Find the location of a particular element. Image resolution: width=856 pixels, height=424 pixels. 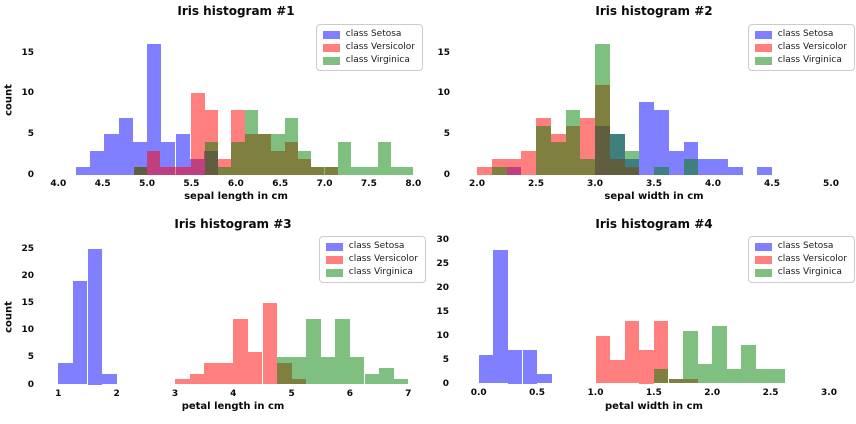

x-tick-label: 6.0 is located at coordinates (235, 184).